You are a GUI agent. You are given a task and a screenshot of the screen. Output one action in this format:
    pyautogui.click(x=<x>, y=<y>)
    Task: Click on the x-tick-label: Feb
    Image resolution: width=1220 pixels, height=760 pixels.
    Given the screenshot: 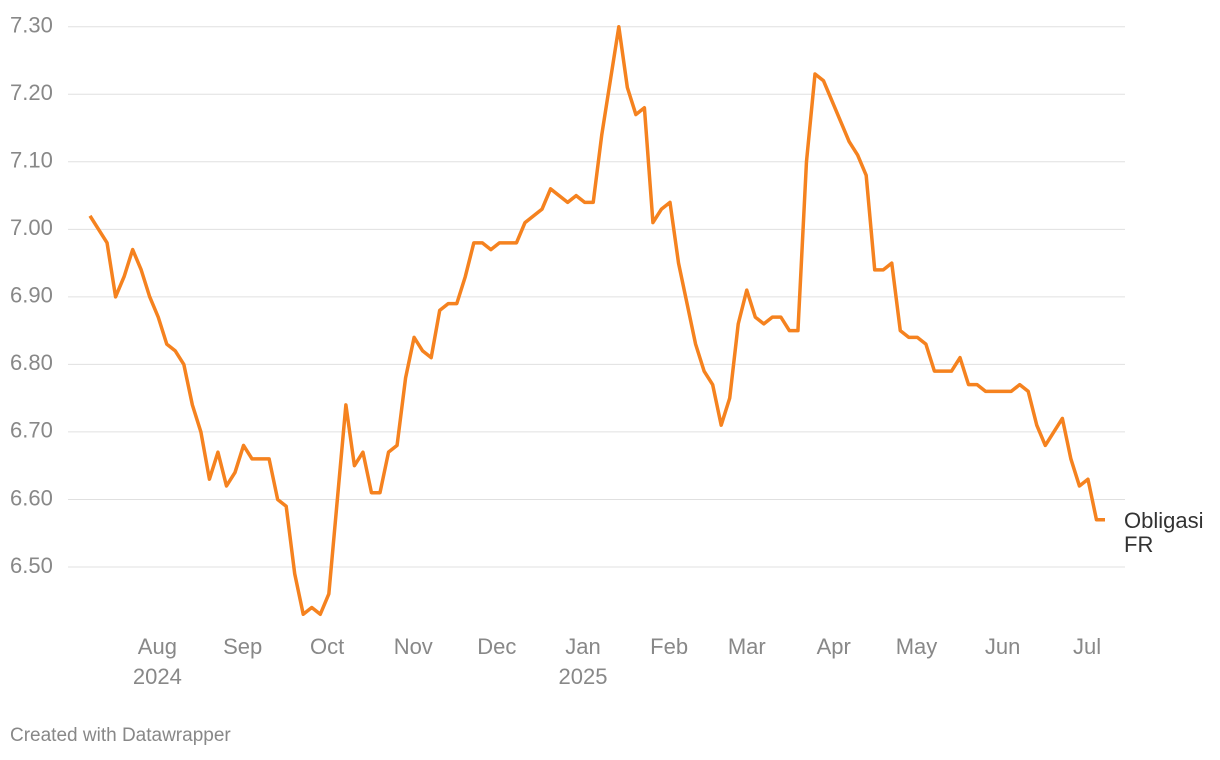 What is the action you would take?
    pyautogui.click(x=669, y=646)
    